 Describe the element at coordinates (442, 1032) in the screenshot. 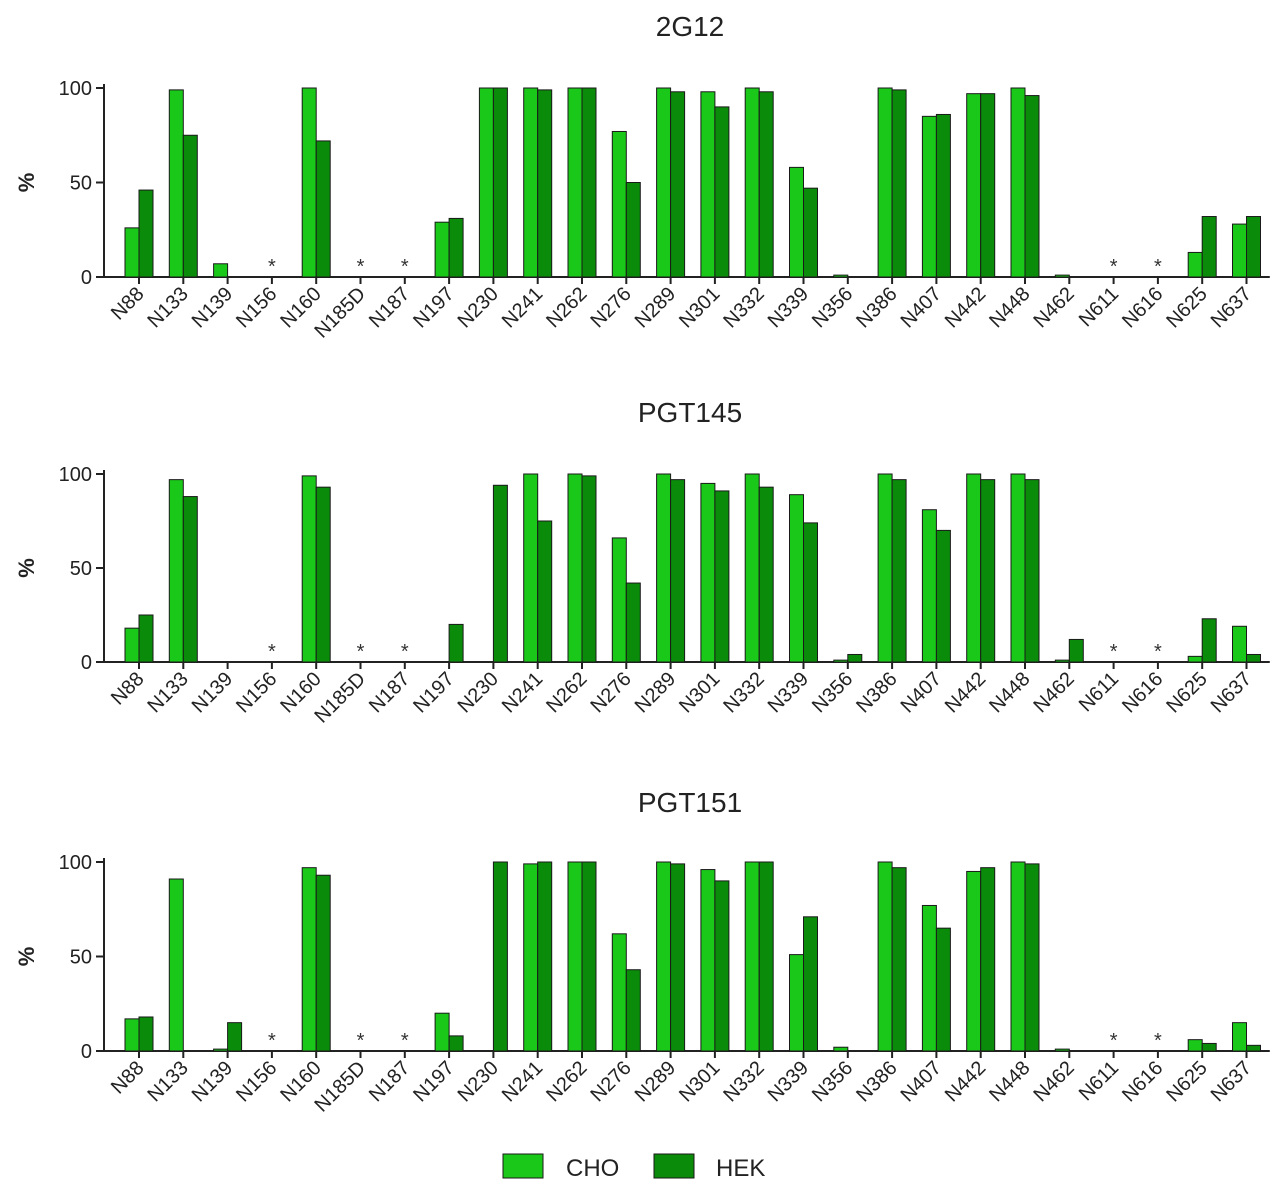

I see `bar-cho-n197` at that location.